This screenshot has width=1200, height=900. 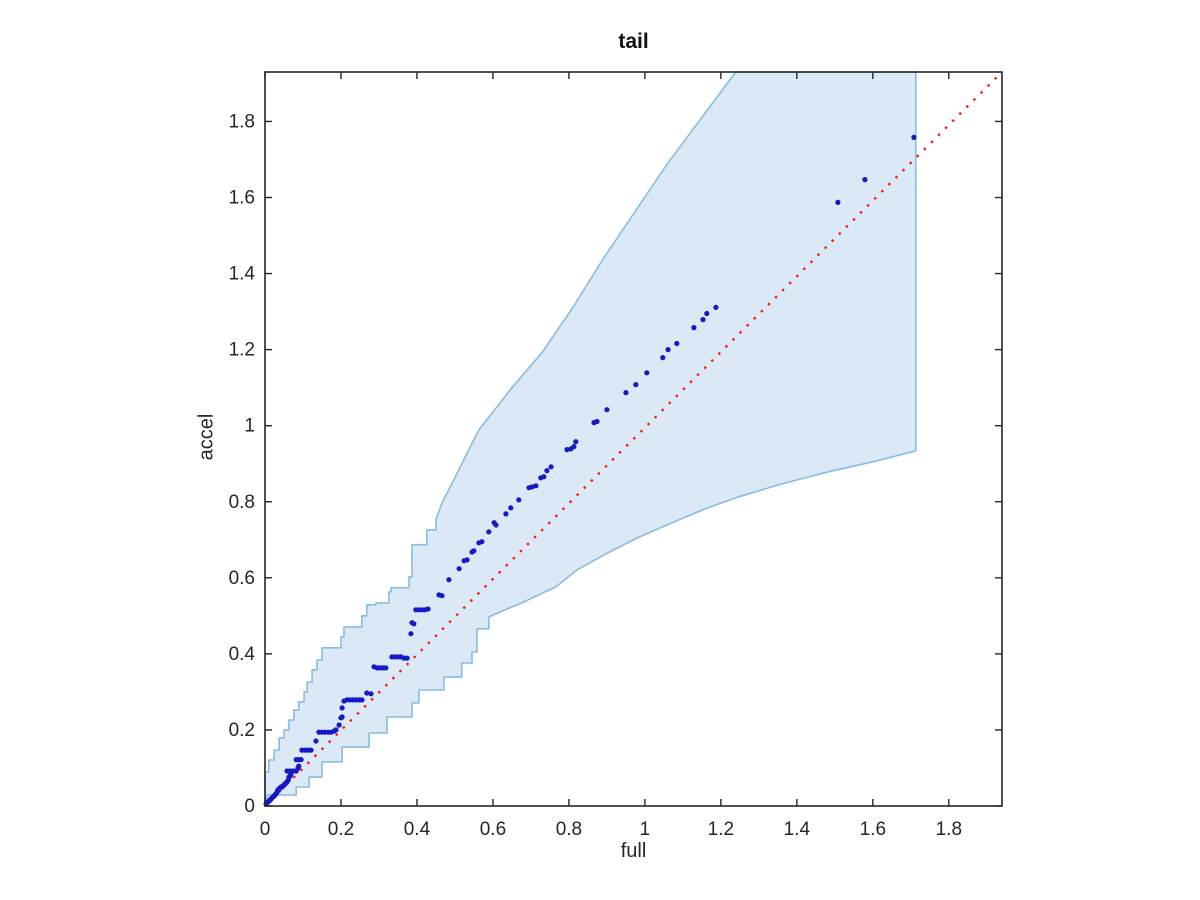 I want to click on y-tick-label: 0.4, so click(x=242, y=654).